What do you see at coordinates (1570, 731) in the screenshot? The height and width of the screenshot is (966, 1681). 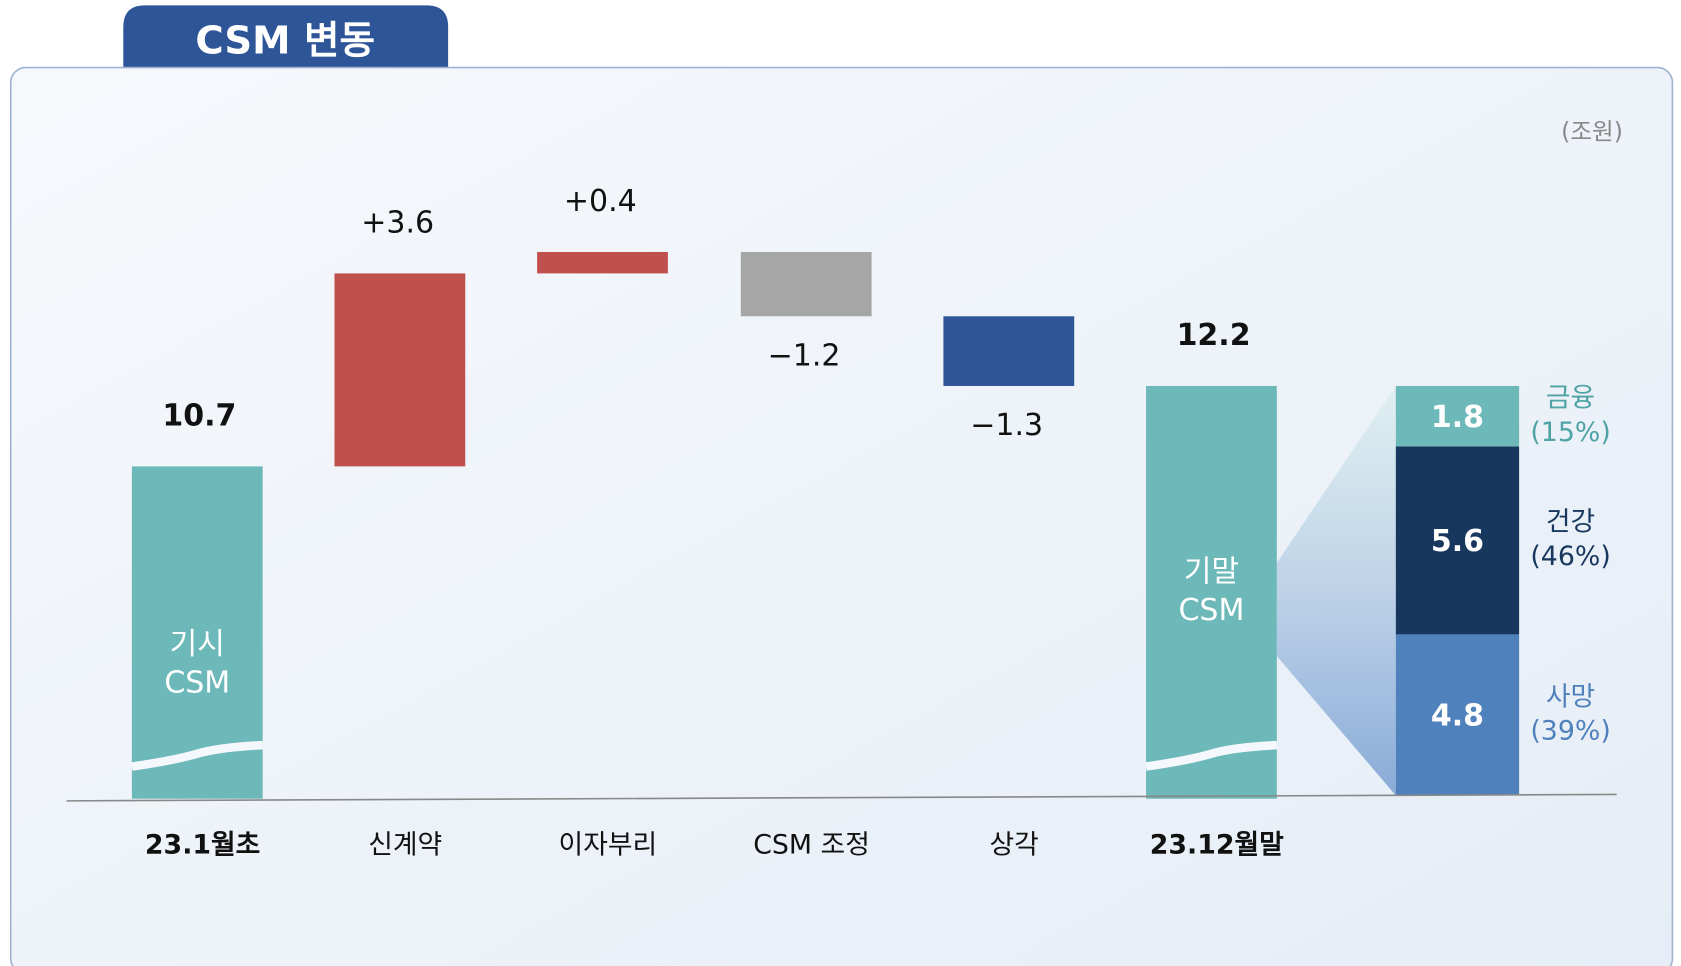 I see `breakdown-percent: (39%)` at bounding box center [1570, 731].